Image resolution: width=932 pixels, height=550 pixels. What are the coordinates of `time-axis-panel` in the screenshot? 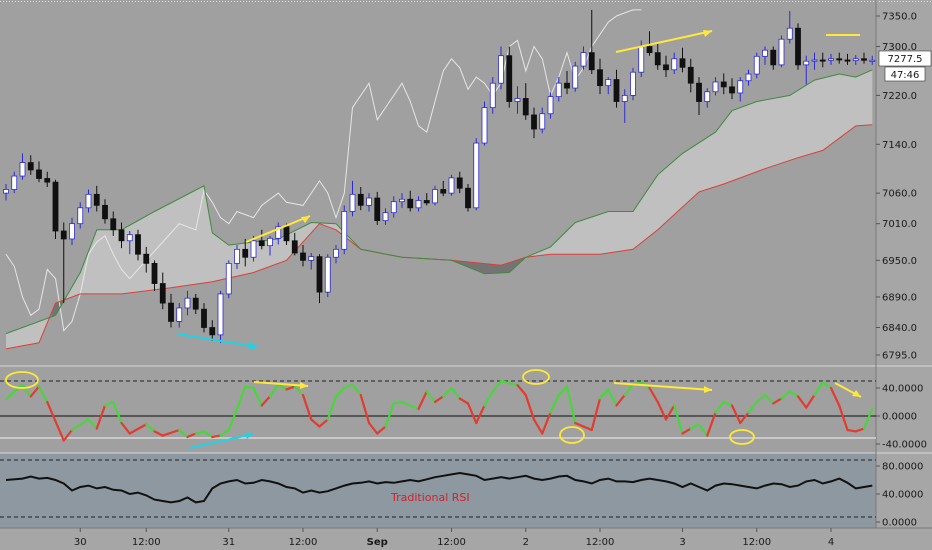 It's located at (466, 539).